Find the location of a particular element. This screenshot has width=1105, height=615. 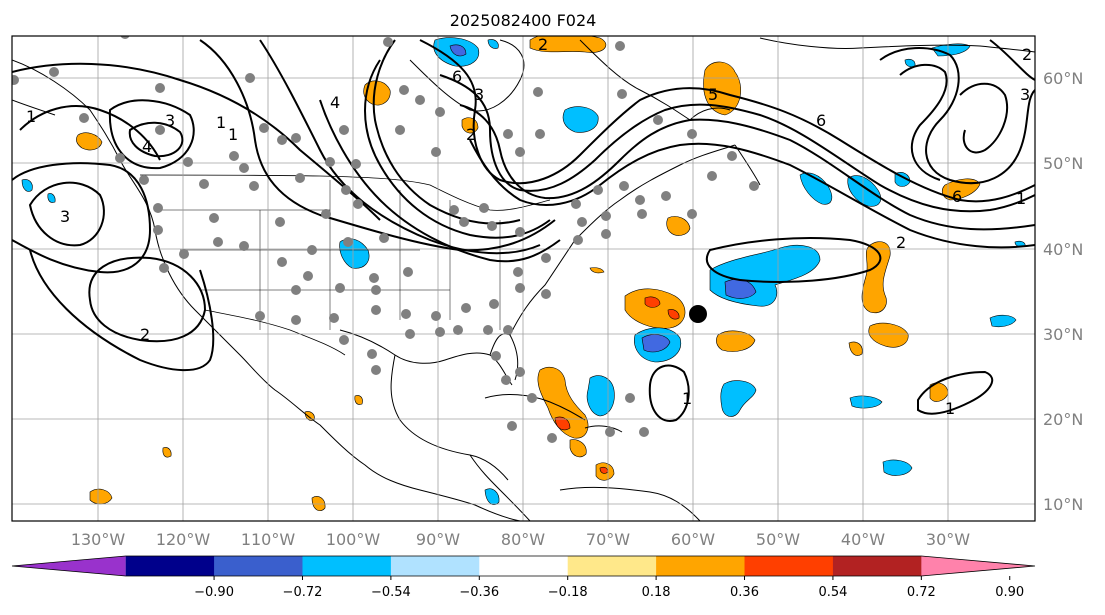

lon-label: 120°W is located at coordinates (183, 539).